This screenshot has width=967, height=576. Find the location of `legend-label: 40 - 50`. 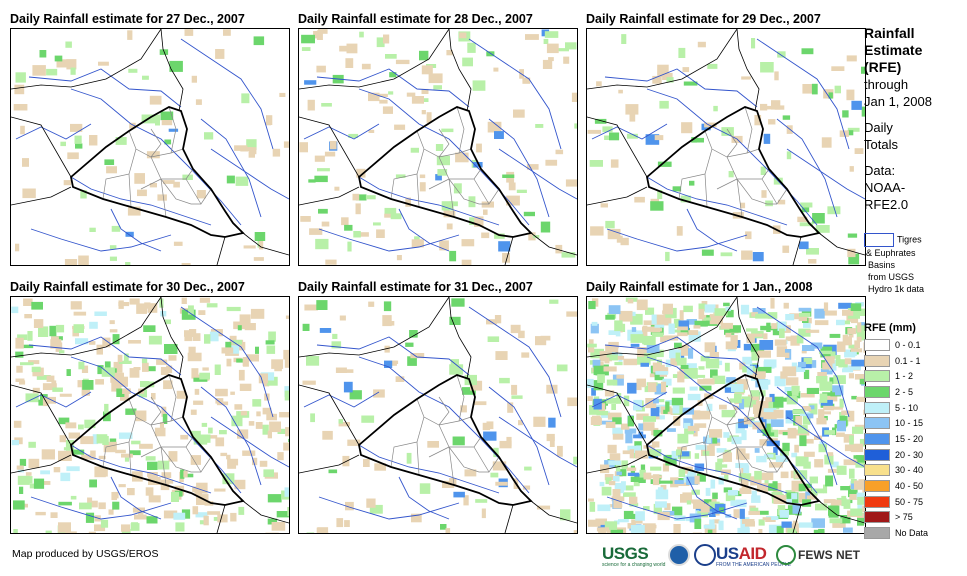

legend-label: 40 - 50 is located at coordinates (909, 486).